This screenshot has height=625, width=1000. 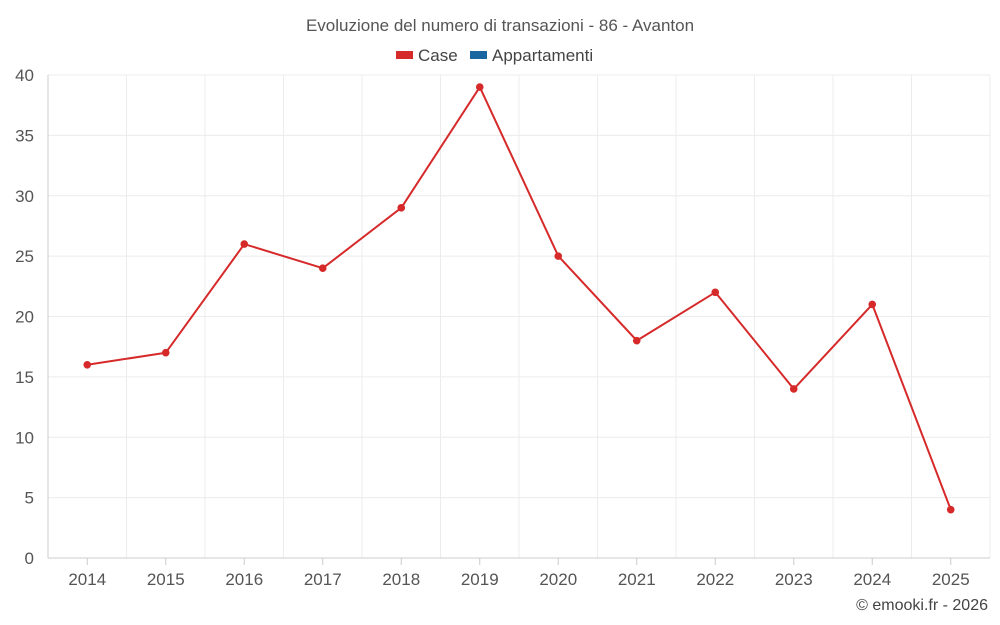 What do you see at coordinates (478, 55) in the screenshot?
I see `legend-swatch-appartamenti` at bounding box center [478, 55].